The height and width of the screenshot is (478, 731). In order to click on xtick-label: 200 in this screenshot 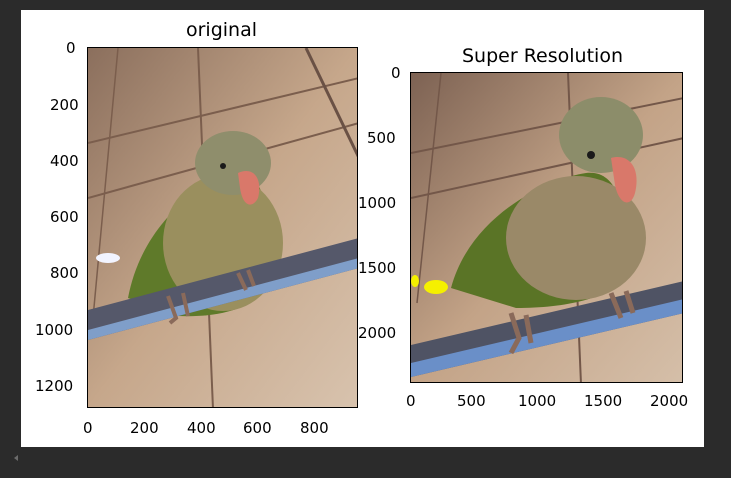, I will do `click(144, 428)`.